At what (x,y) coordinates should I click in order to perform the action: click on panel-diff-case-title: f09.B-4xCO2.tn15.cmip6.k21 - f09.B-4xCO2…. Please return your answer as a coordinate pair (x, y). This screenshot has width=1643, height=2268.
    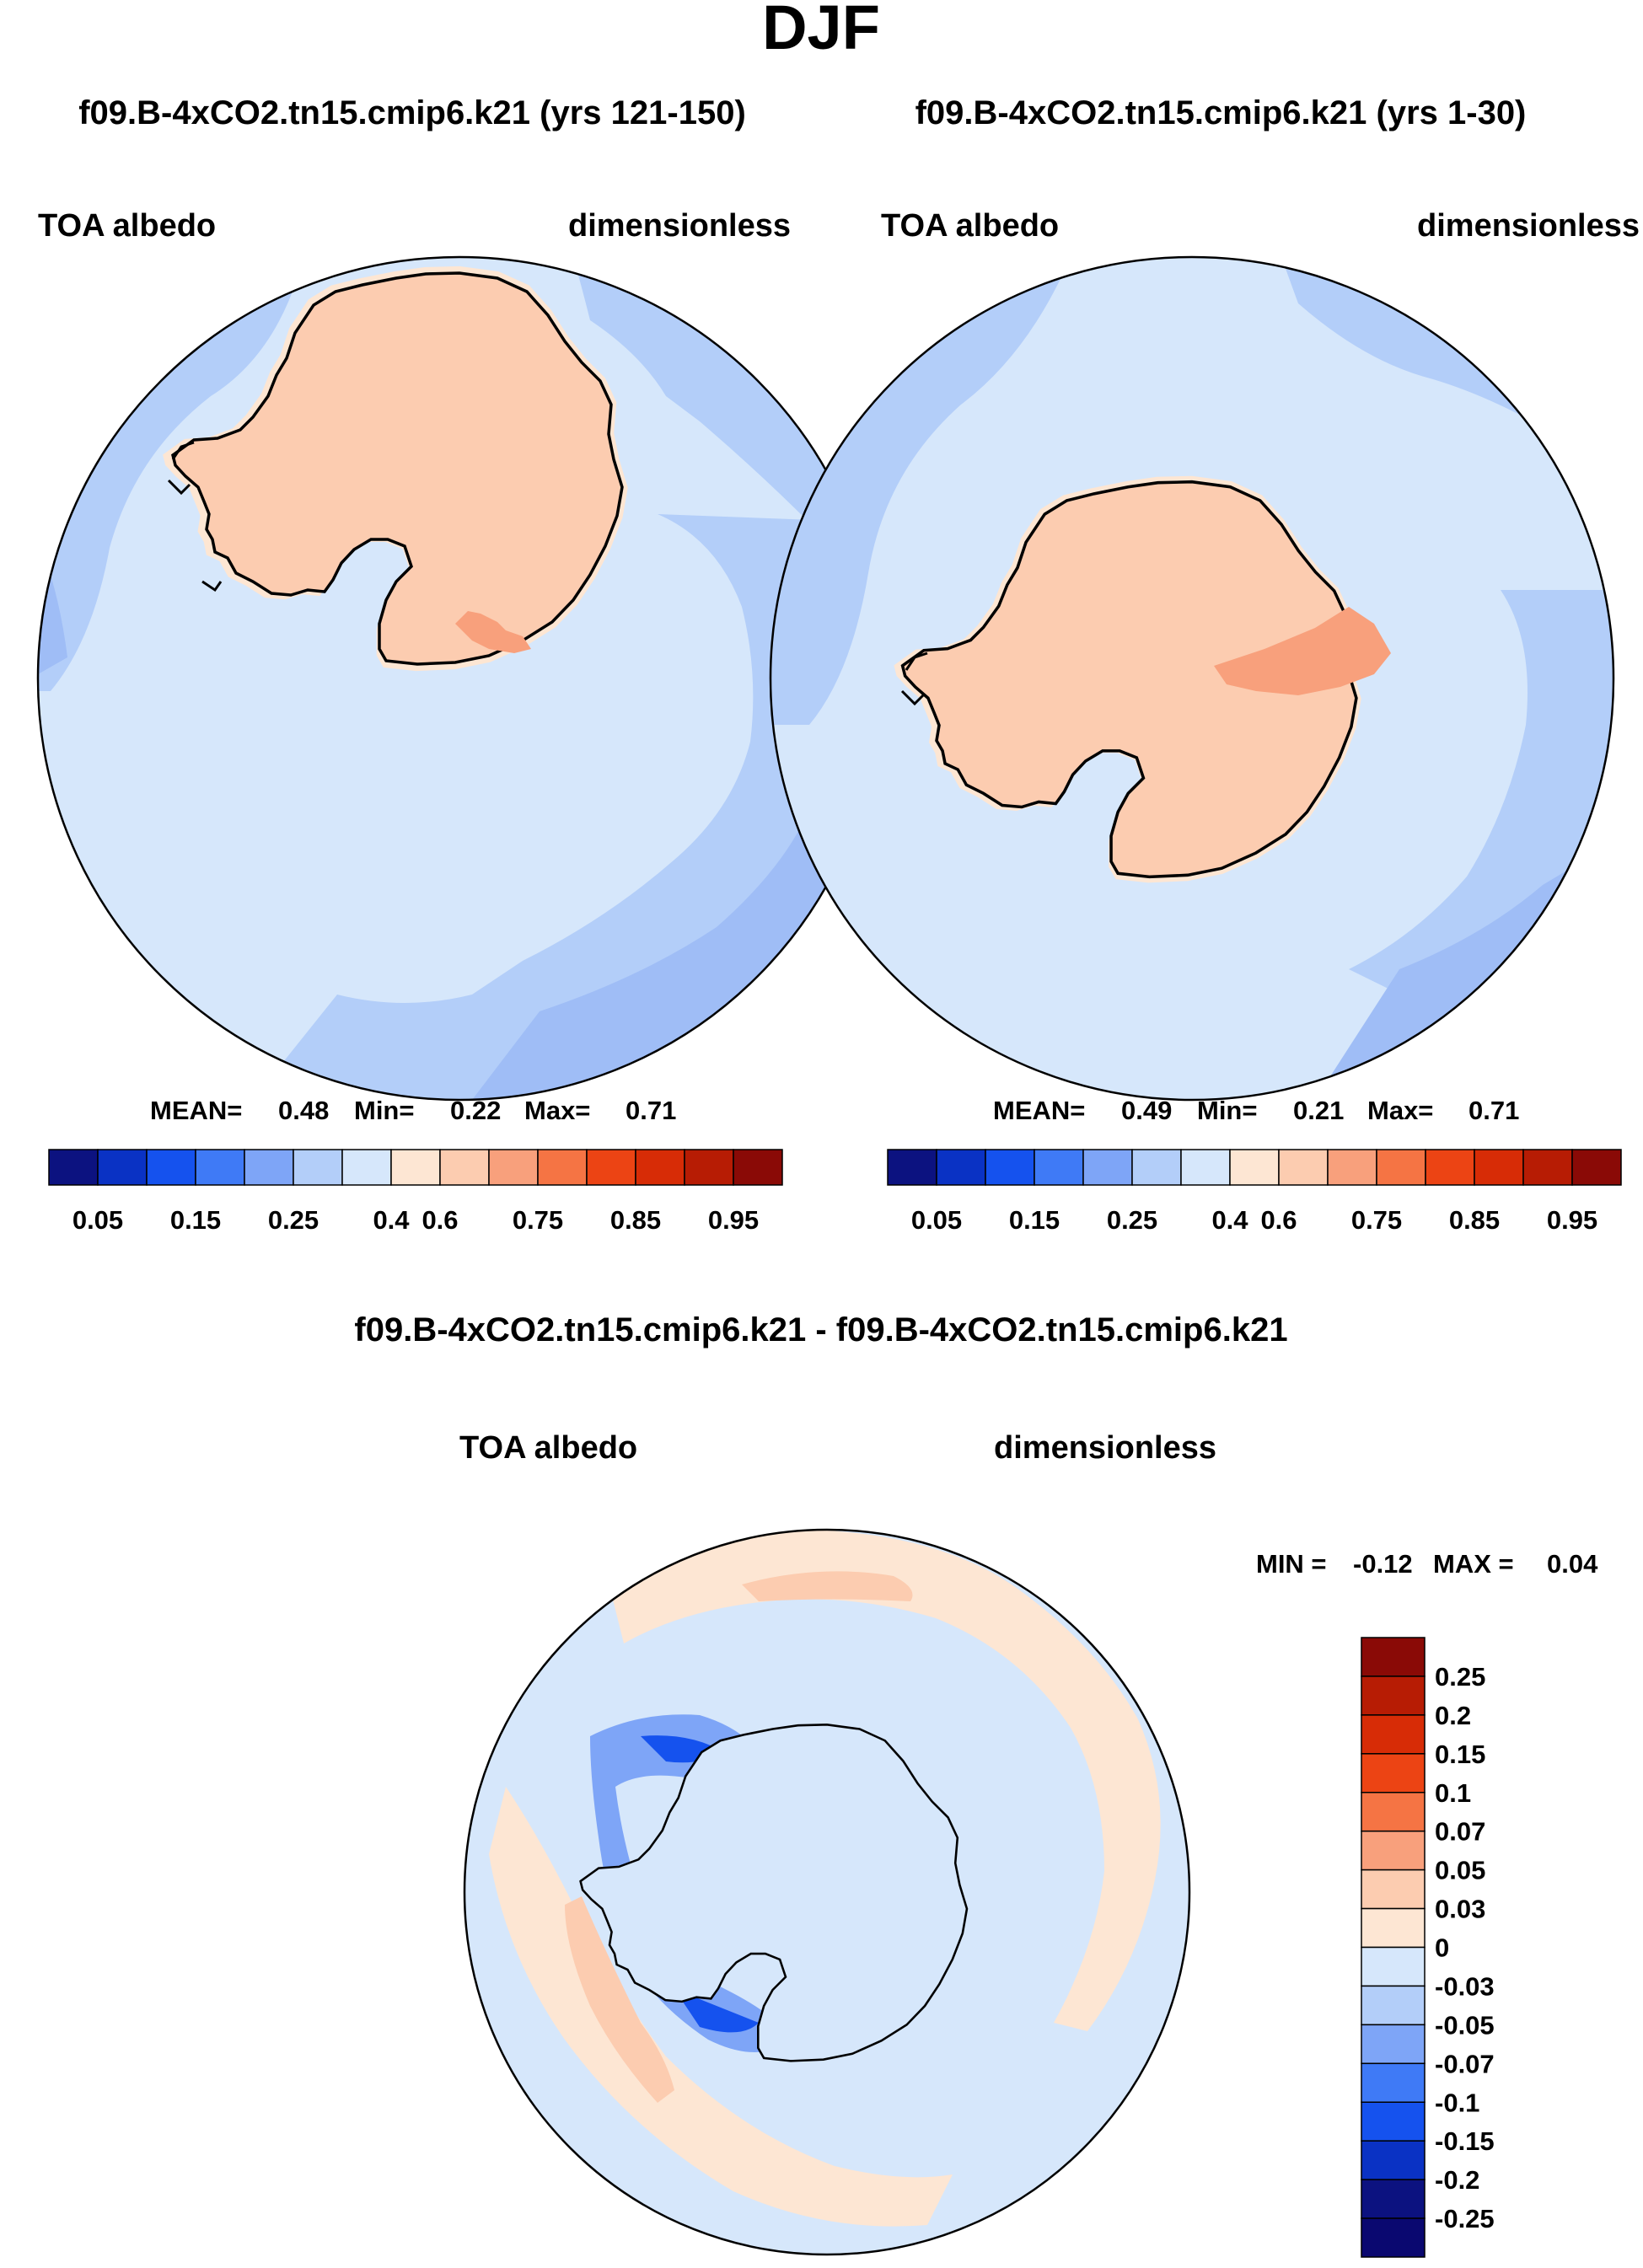
    Looking at the image, I should click on (820, 1329).